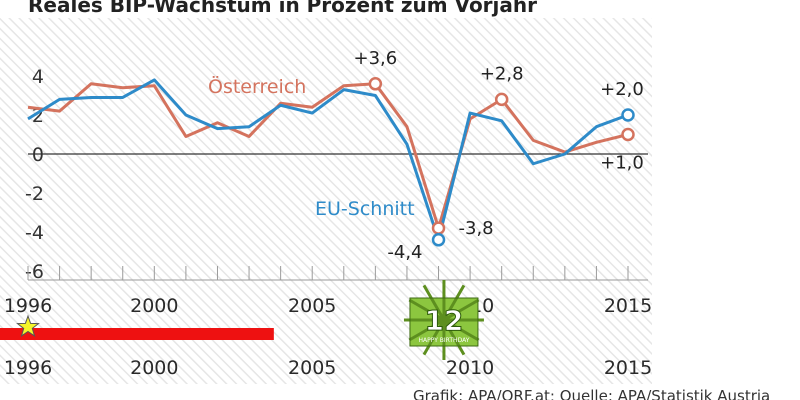  Describe the element at coordinates (628, 306) in the screenshot. I see `x-tick-label: 2015` at that location.